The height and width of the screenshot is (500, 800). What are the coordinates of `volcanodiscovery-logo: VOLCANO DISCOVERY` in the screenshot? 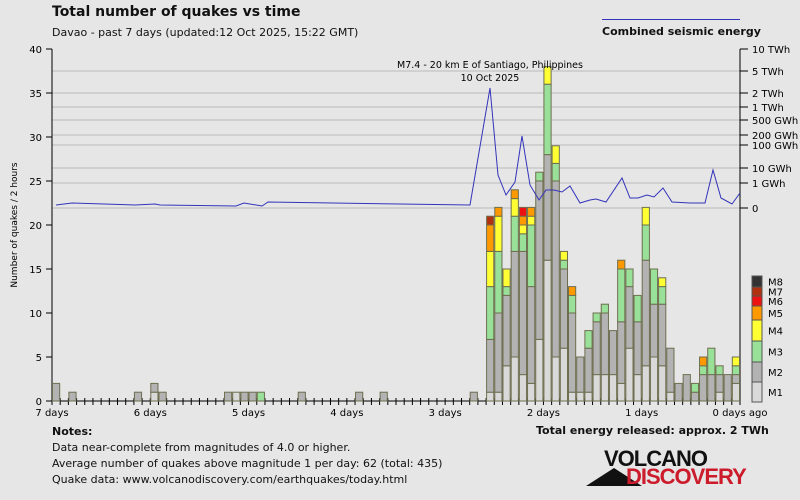 It's located at (671, 468).